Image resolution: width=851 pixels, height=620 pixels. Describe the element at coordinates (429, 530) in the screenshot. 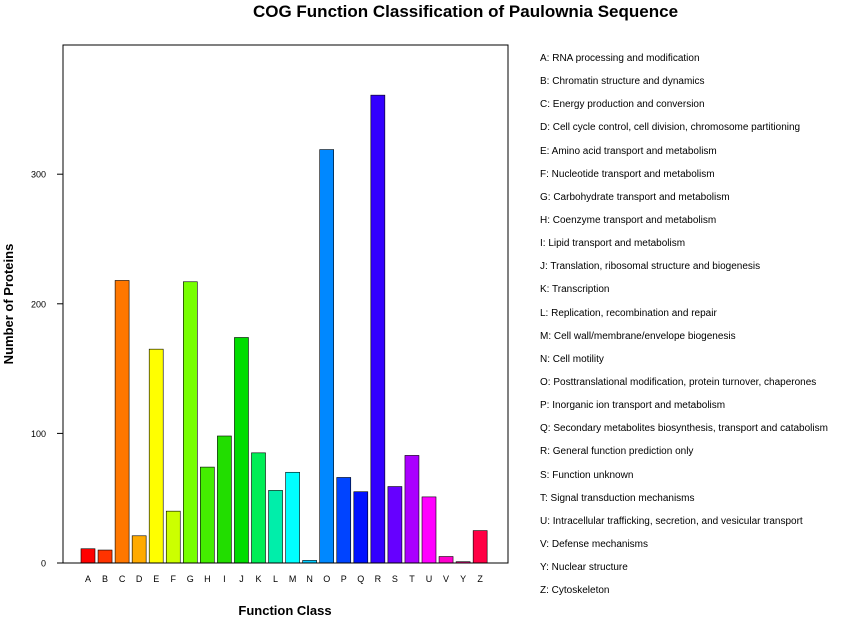

I see `bar-U` at that location.